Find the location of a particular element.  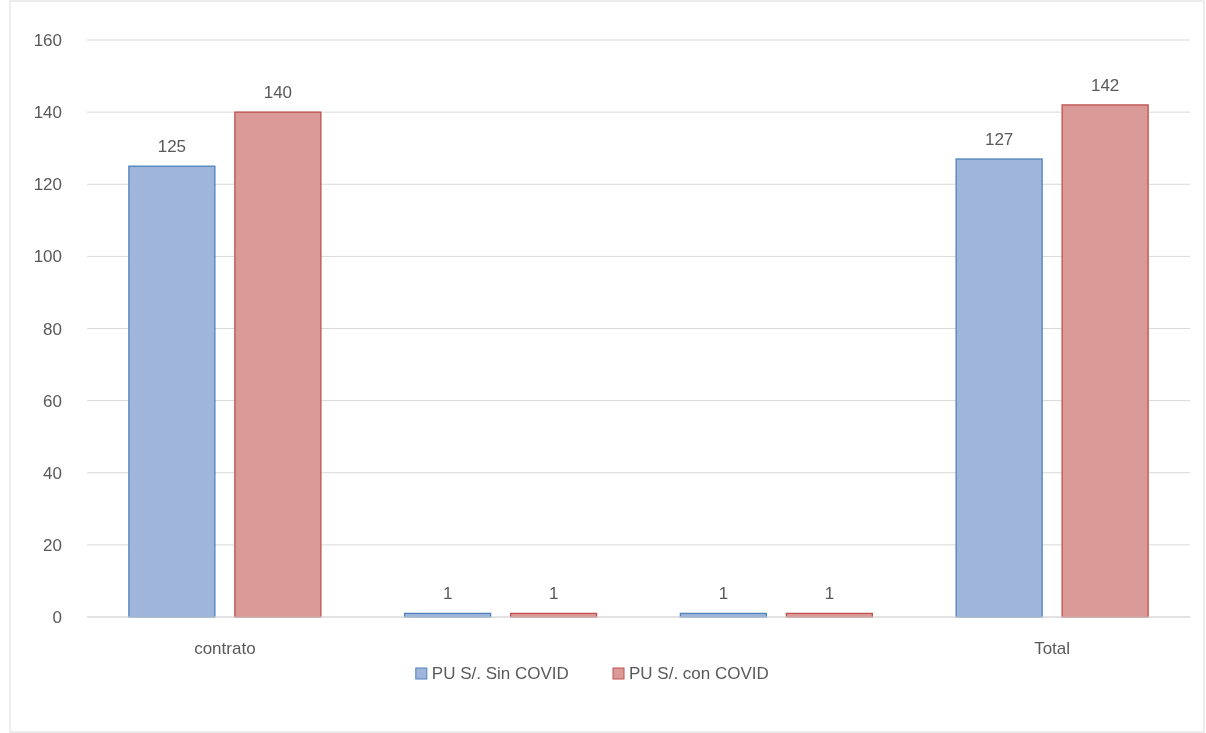

y-tick-label: 60 is located at coordinates (52, 401).